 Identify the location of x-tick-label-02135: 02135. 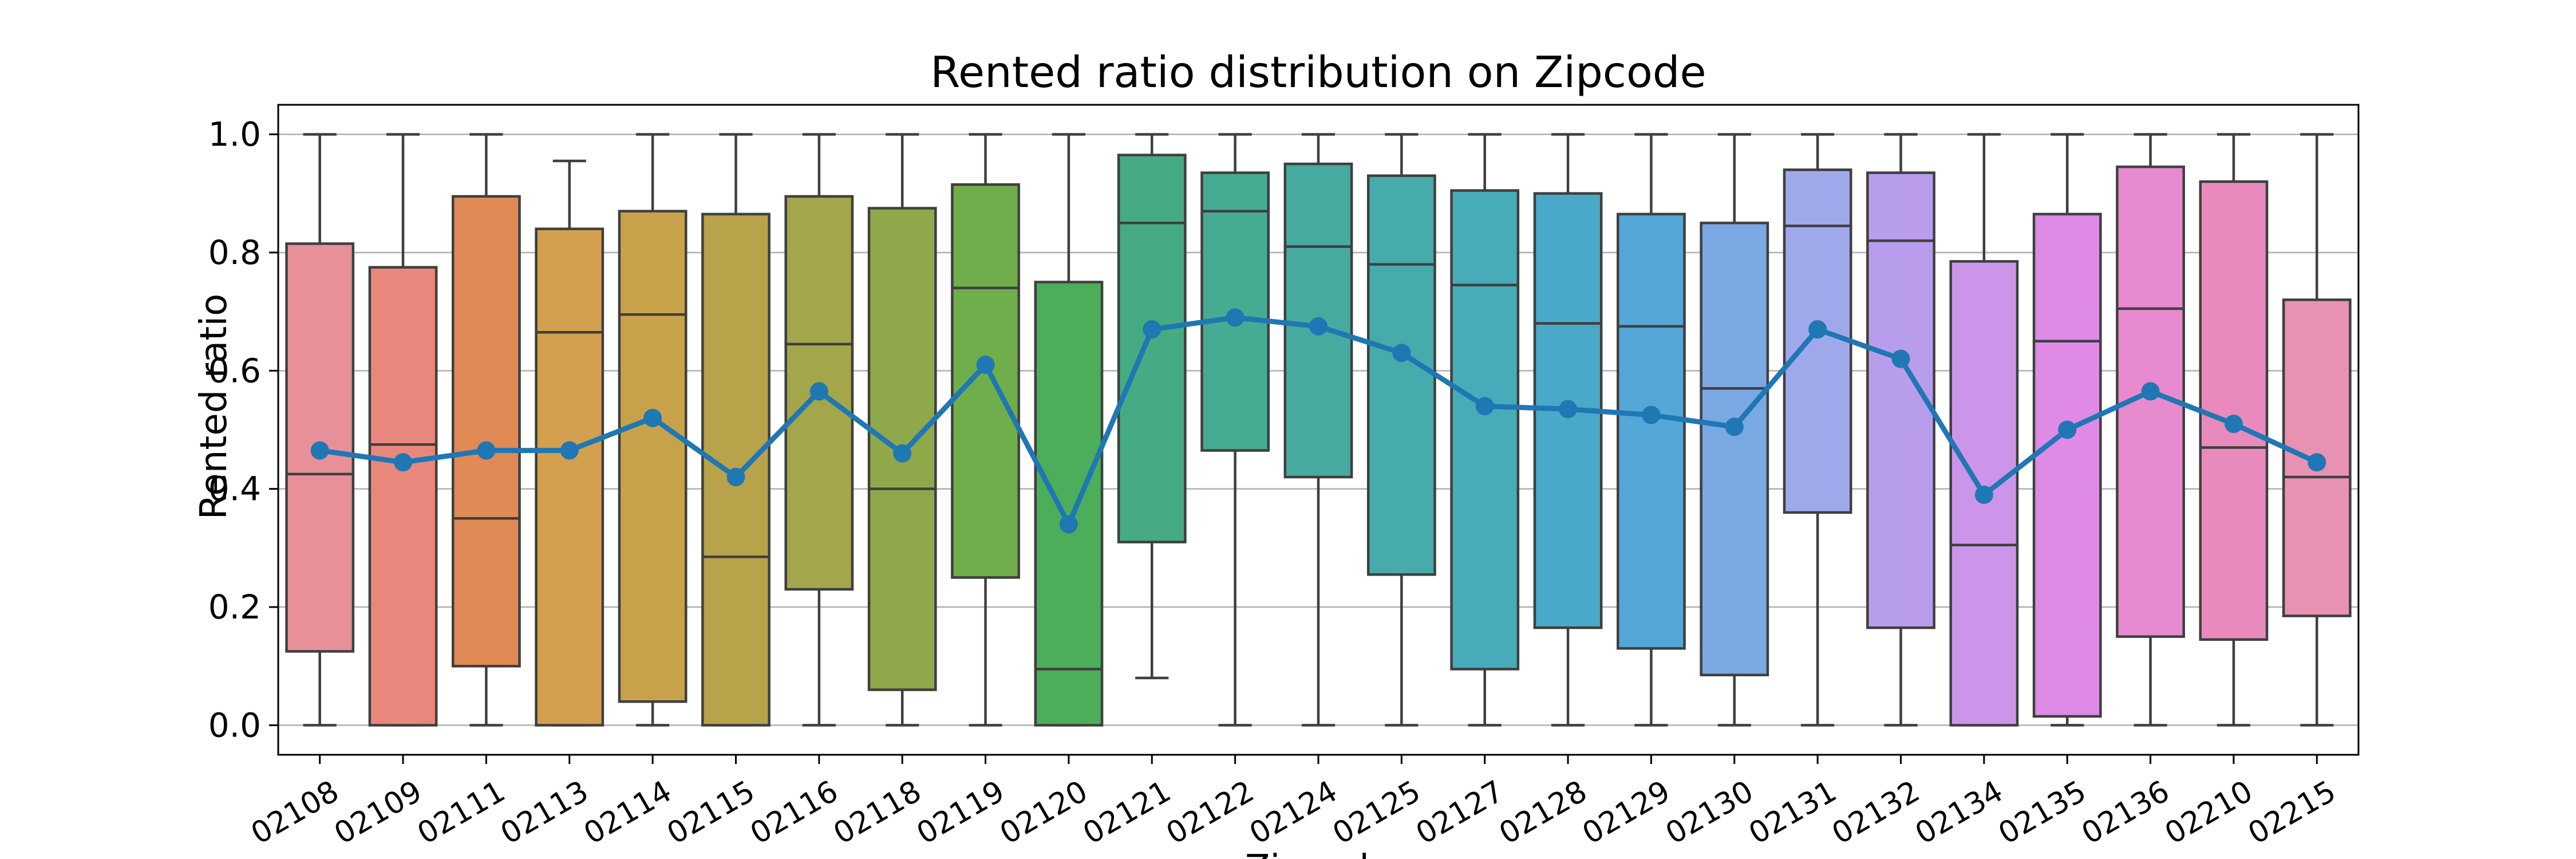
(2042, 813).